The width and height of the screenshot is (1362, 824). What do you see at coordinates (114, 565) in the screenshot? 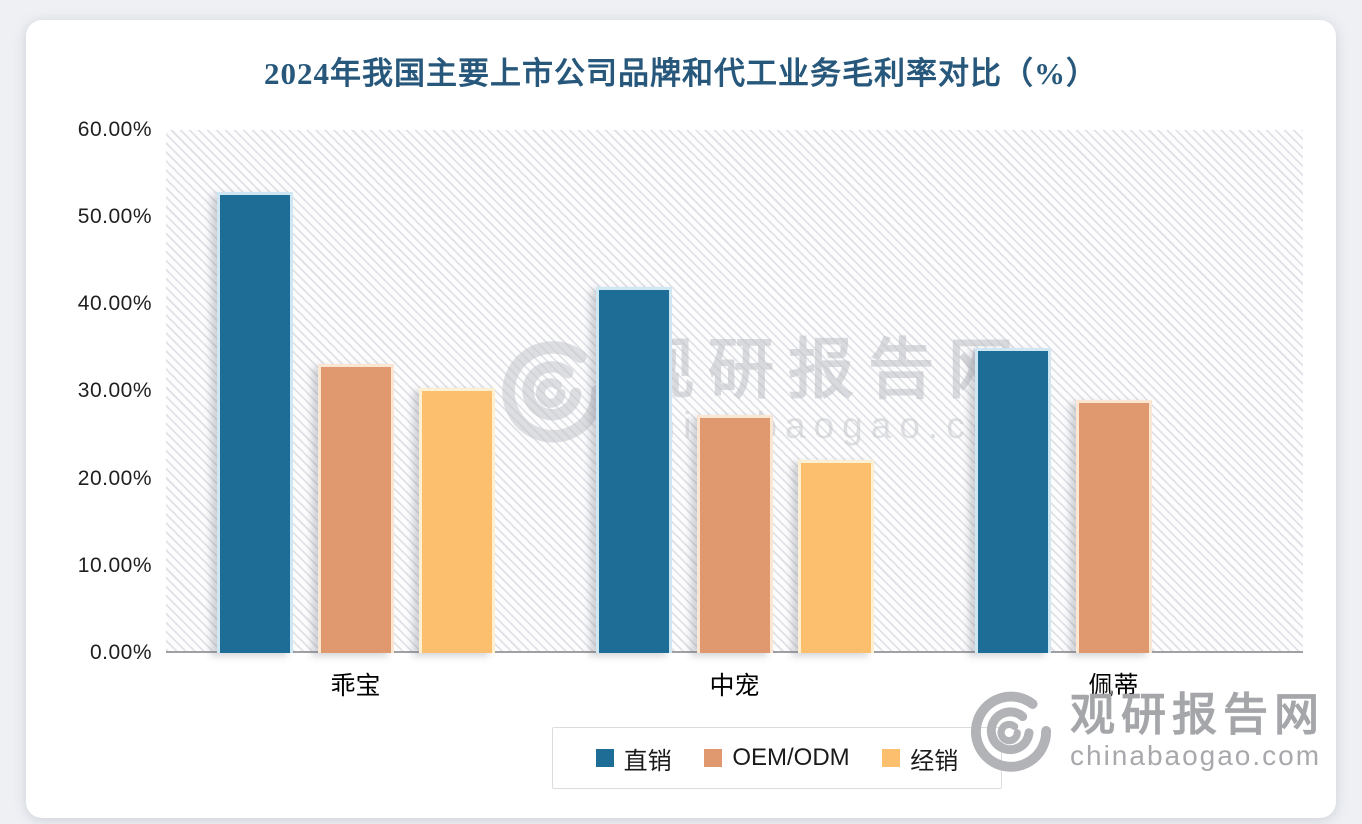
I see `y-axis-tick-label: 10.00%` at bounding box center [114, 565].